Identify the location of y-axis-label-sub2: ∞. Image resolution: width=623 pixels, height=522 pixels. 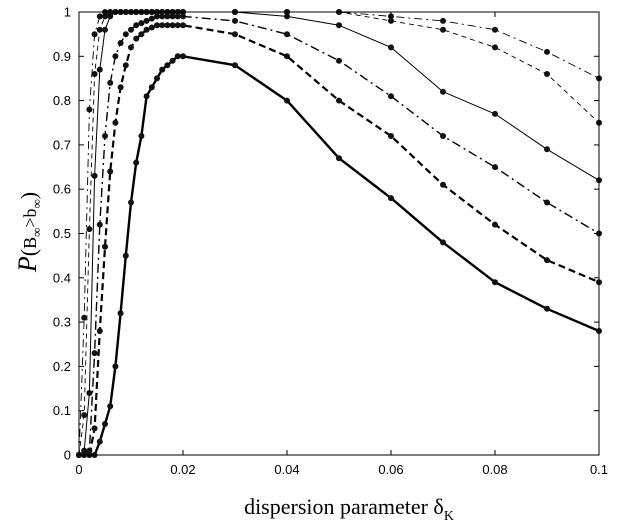
(36, 203).